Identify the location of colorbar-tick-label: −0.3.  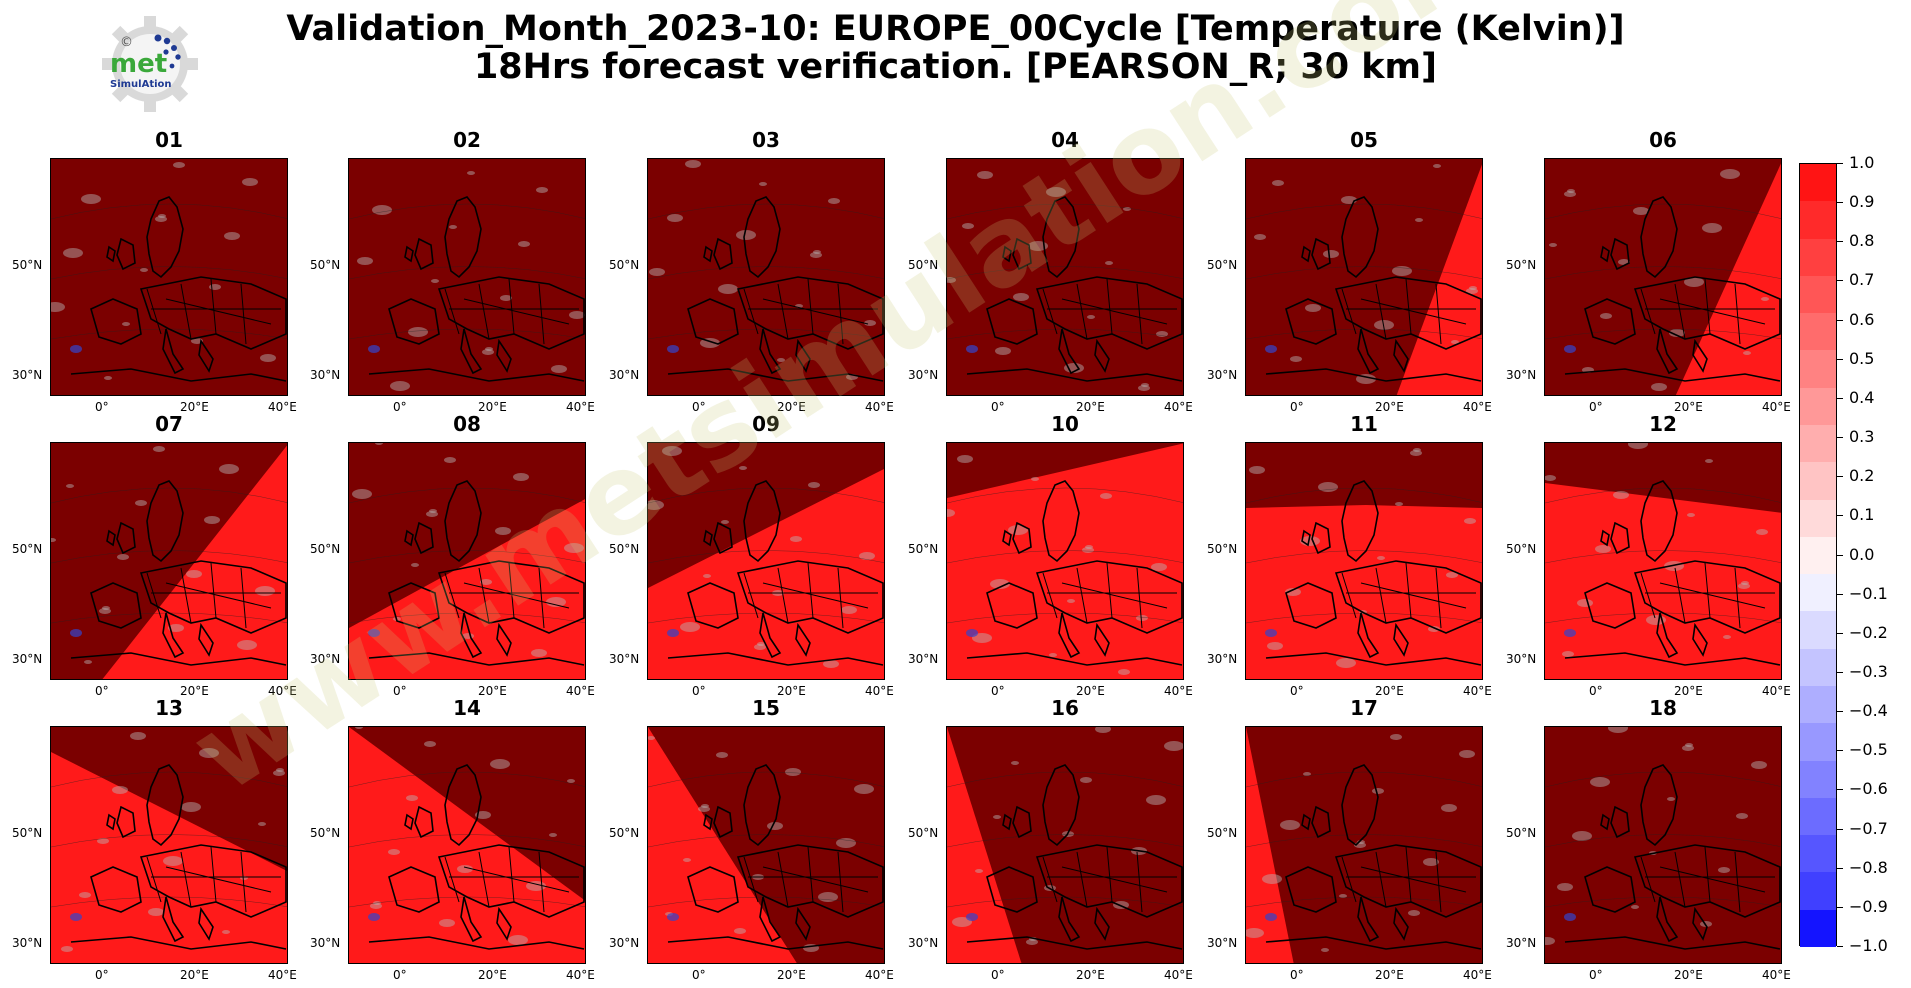
(1868, 671).